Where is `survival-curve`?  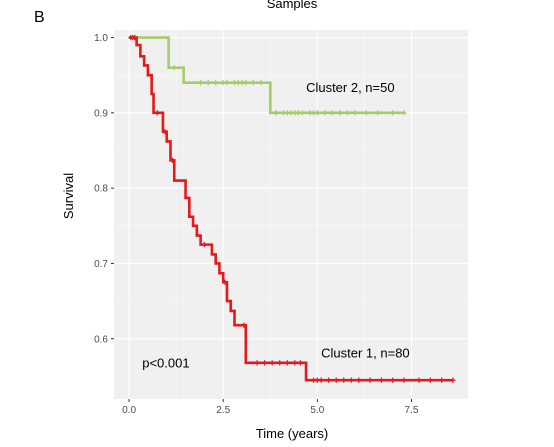
survival-curve is located at coordinates (266, 75).